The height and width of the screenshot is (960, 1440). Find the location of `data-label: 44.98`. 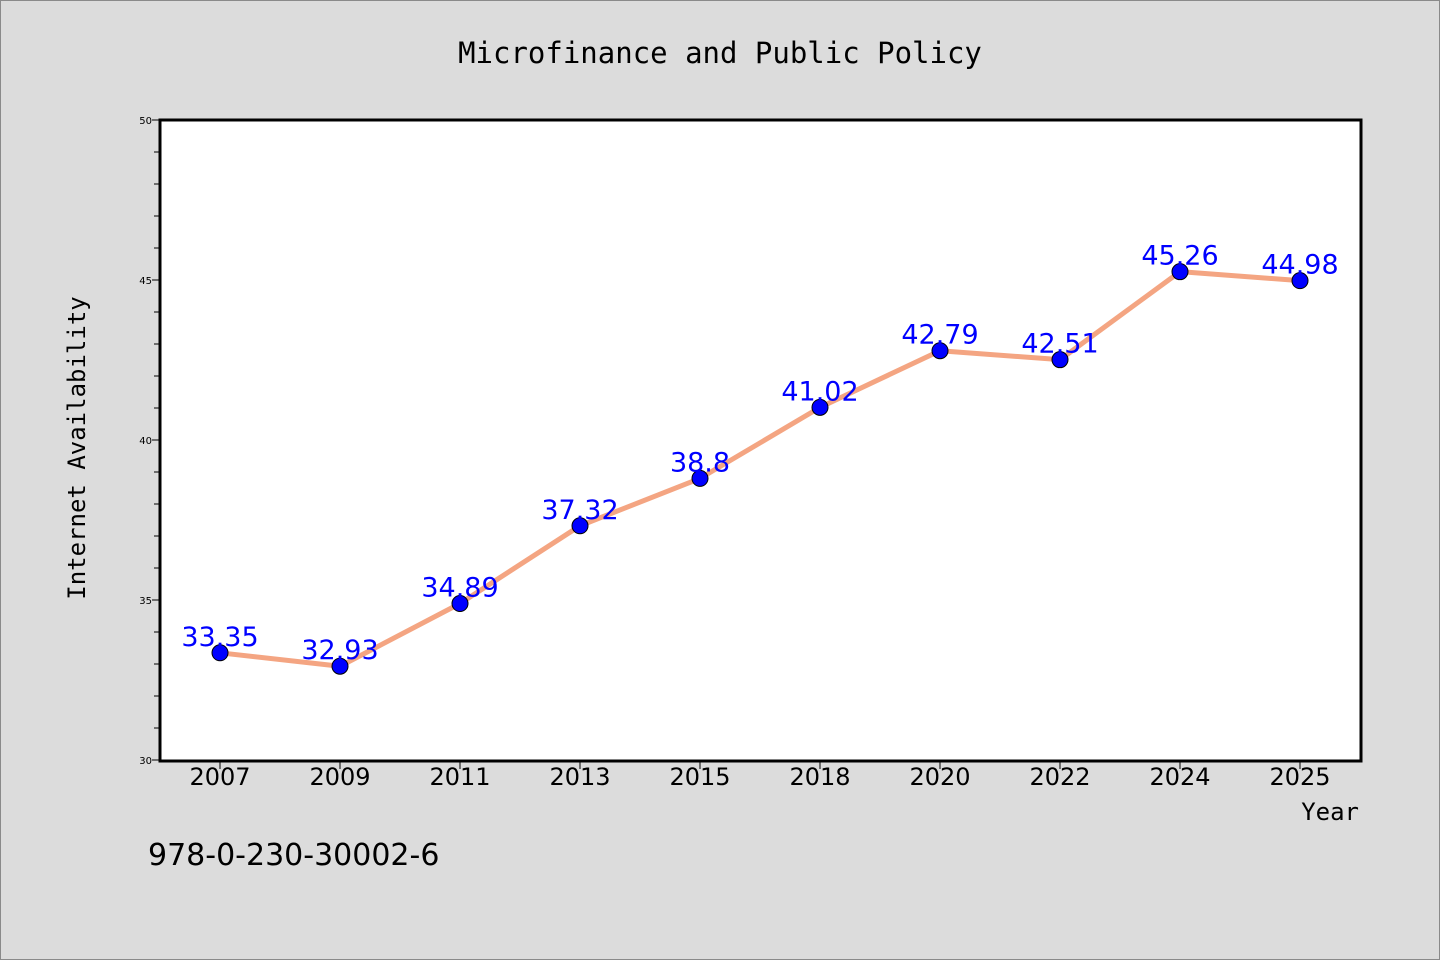

data-label: 44.98 is located at coordinates (1299, 265).